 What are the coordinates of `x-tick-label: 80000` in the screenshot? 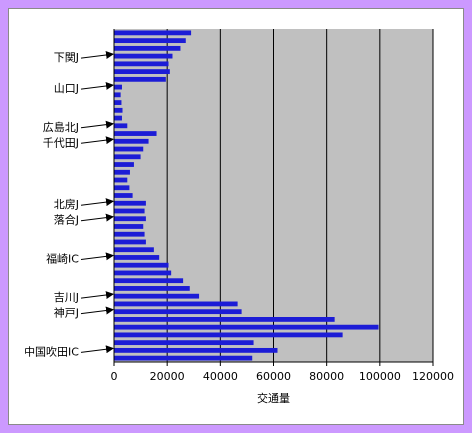 It's located at (326, 376).